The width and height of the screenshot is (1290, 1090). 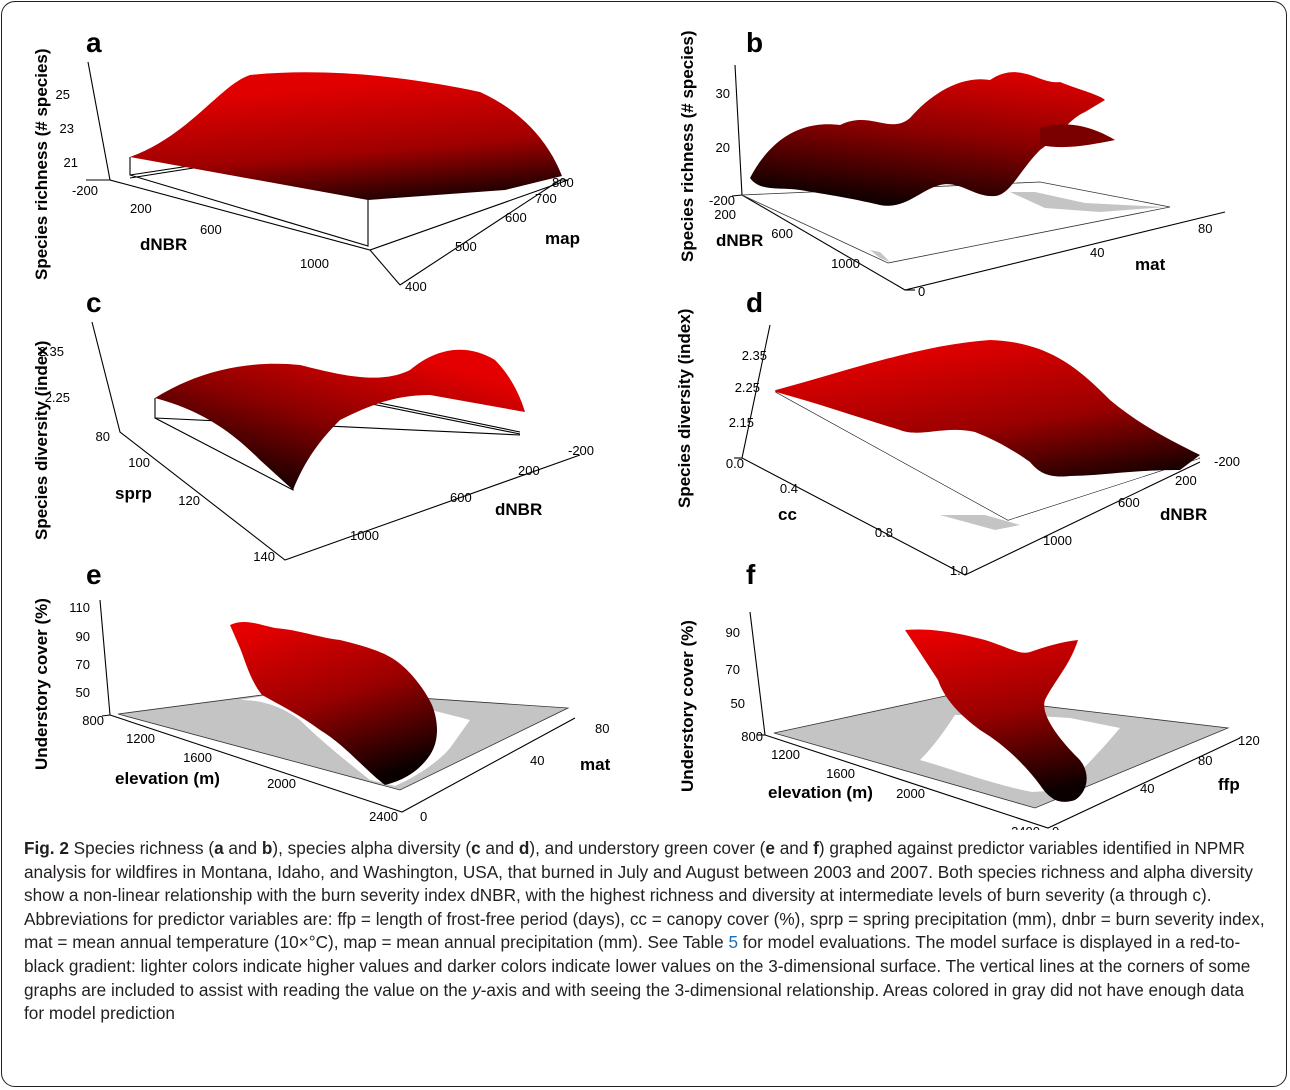 What do you see at coordinates (754, 42) in the screenshot?
I see `panel-label: b` at bounding box center [754, 42].